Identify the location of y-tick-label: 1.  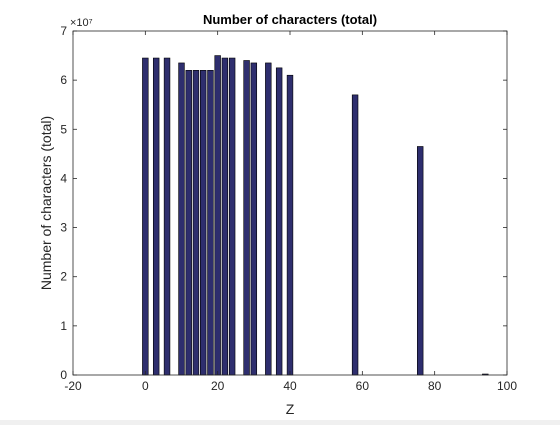
(63, 326).